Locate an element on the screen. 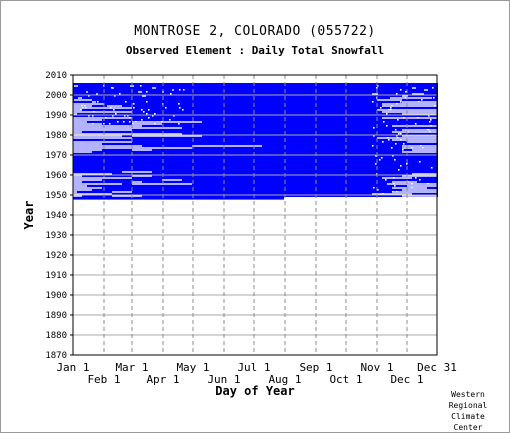 The height and width of the screenshot is (433, 510). chart-title: MONTROSE 2, COLORADO (055722) is located at coordinates (255, 31).